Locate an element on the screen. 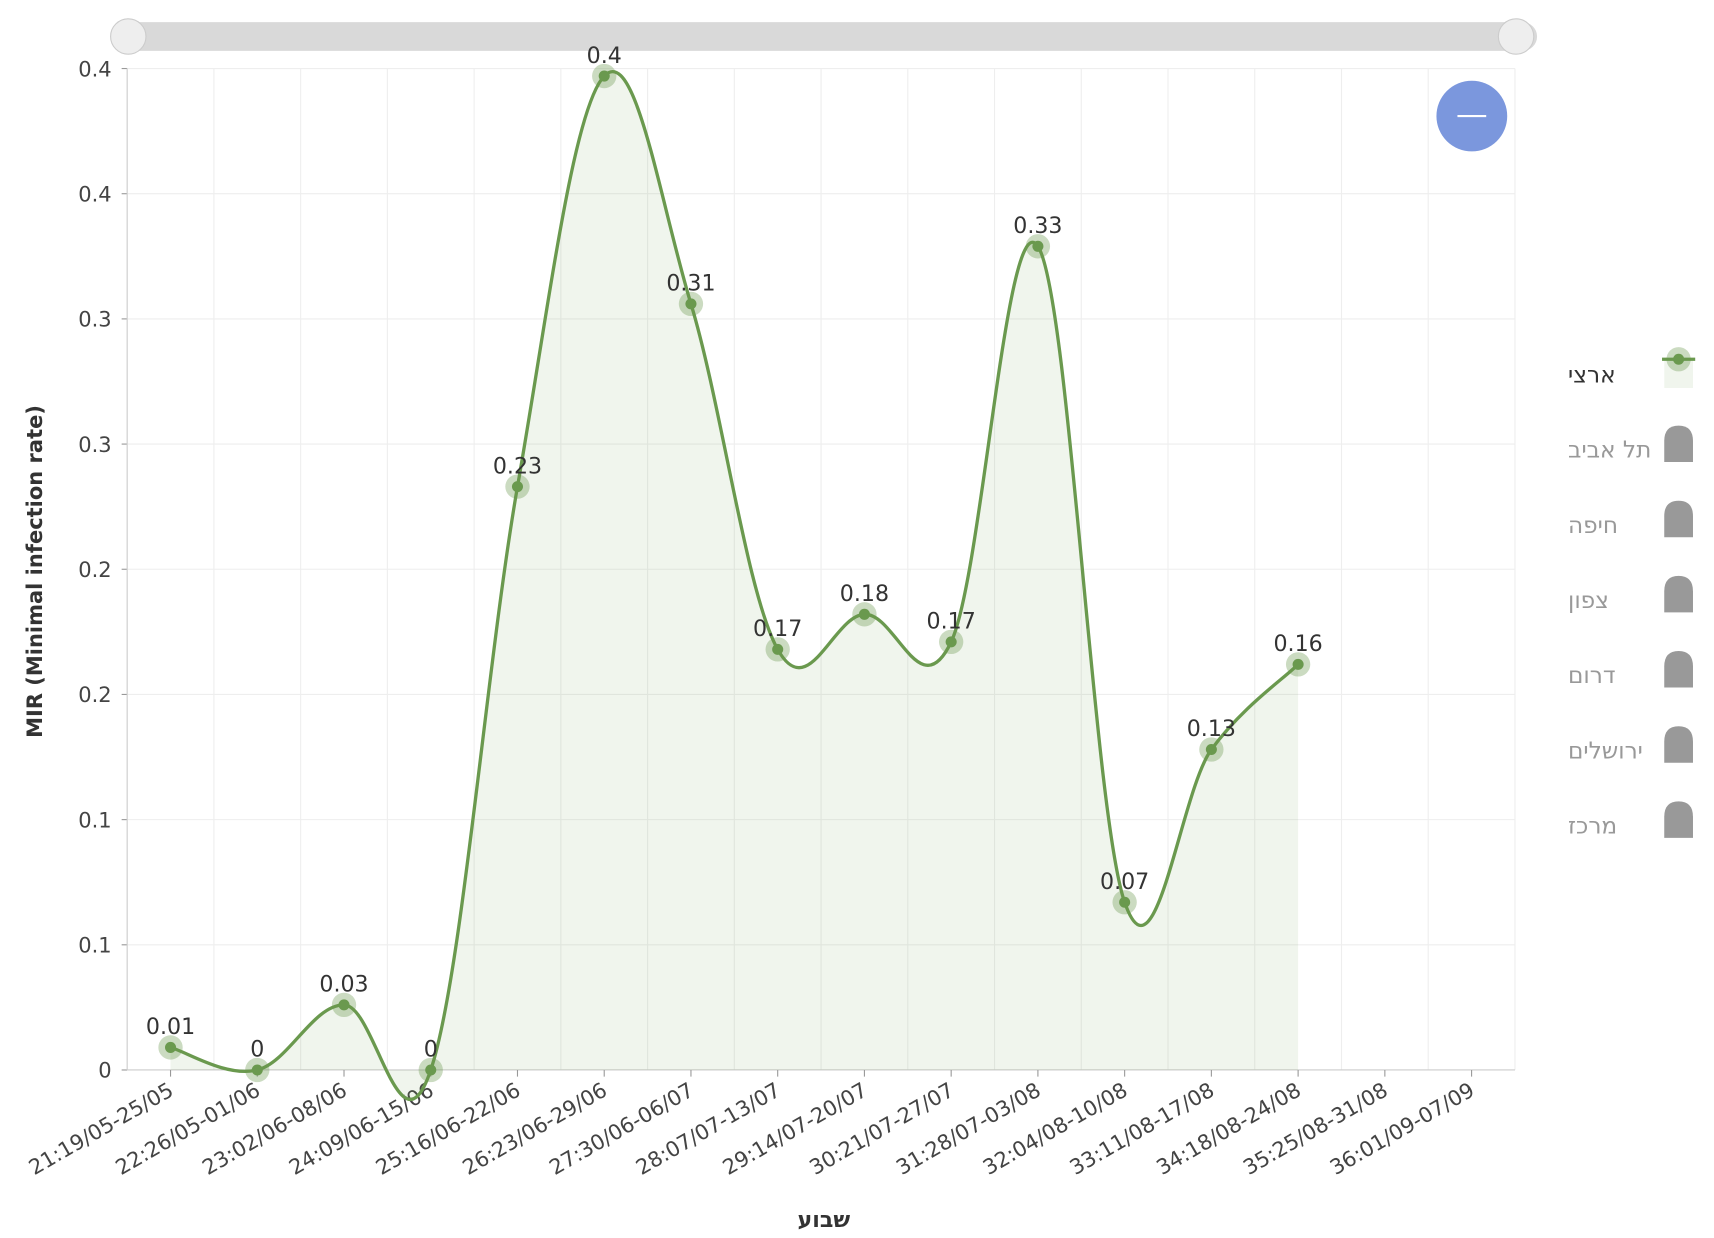 The width and height of the screenshot is (1714, 1238). value-label: 0.01 is located at coordinates (170, 1027).